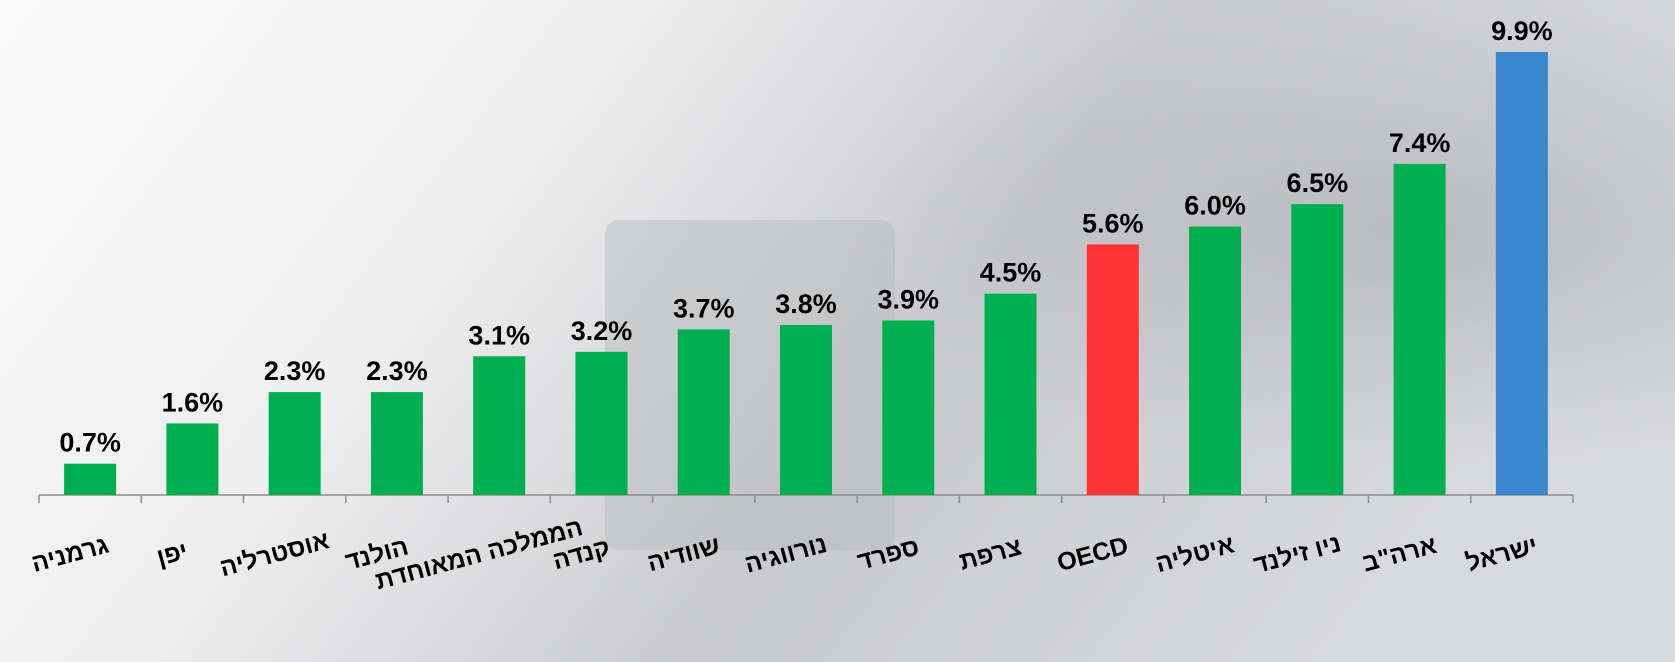 The width and height of the screenshot is (1675, 662). What do you see at coordinates (704, 308) in the screenshot?
I see `data-label: 3.7%` at bounding box center [704, 308].